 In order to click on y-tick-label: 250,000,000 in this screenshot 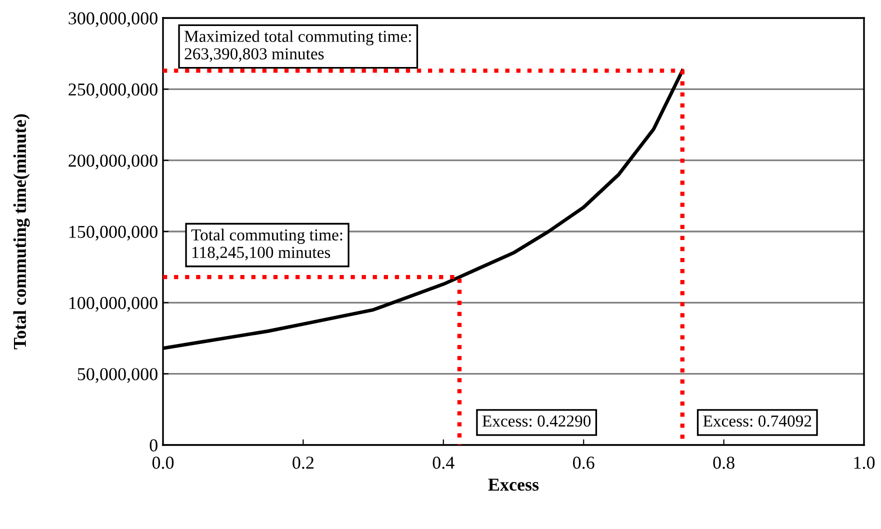, I will do `click(113, 90)`.